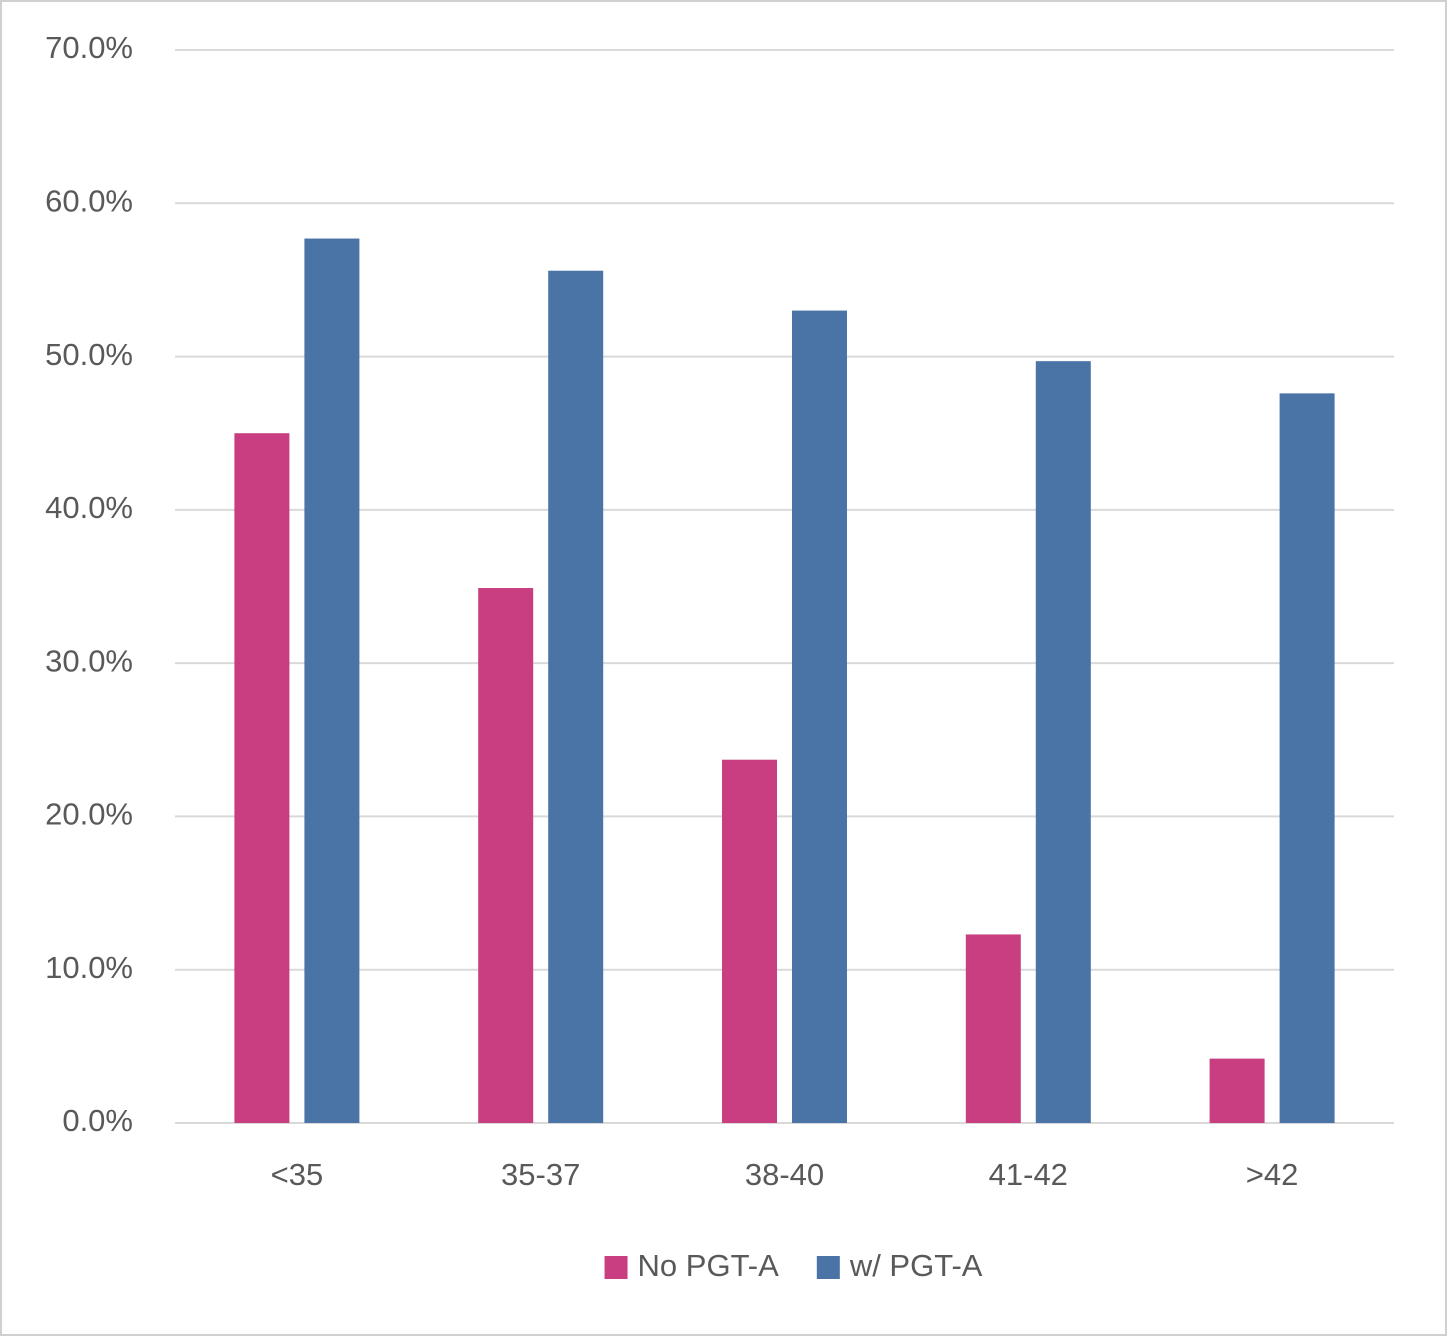 This screenshot has width=1447, height=1336. I want to click on y-tick-label: 0.0%, so click(97, 1120).